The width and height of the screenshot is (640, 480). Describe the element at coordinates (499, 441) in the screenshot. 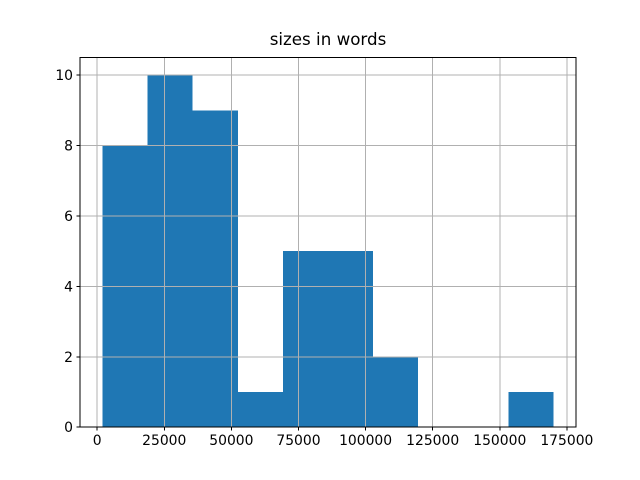

I see `x-tick-label: 150000` at that location.